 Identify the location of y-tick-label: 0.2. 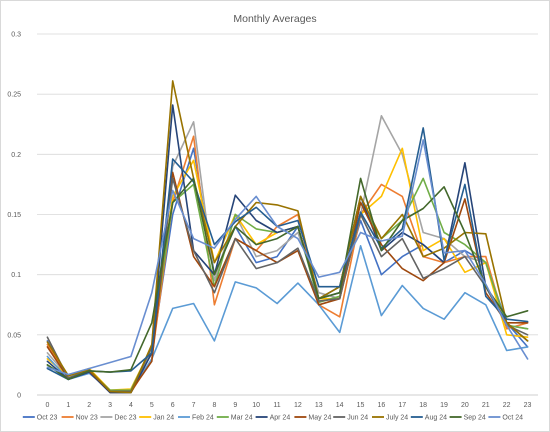
(16, 155).